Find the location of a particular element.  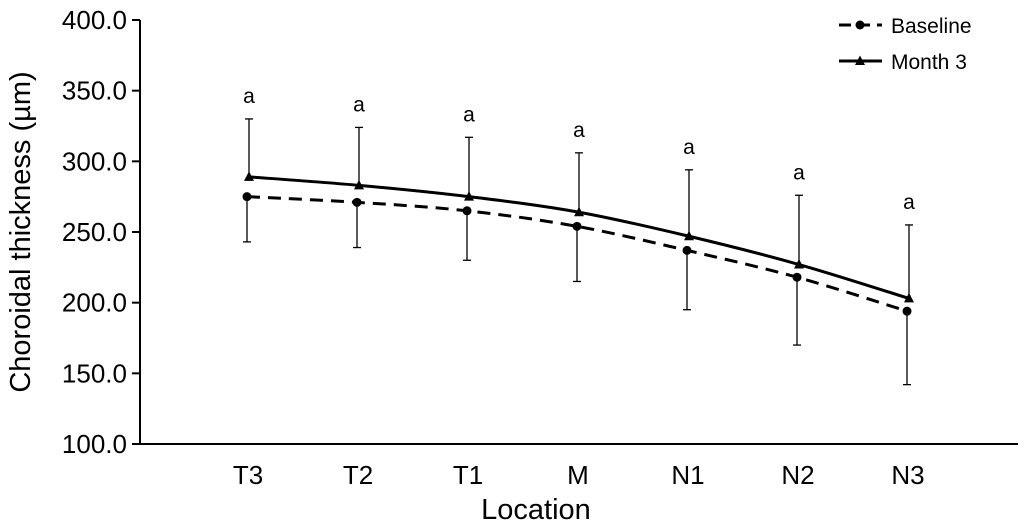

y-tick-label: 250.0 is located at coordinates (94, 232).